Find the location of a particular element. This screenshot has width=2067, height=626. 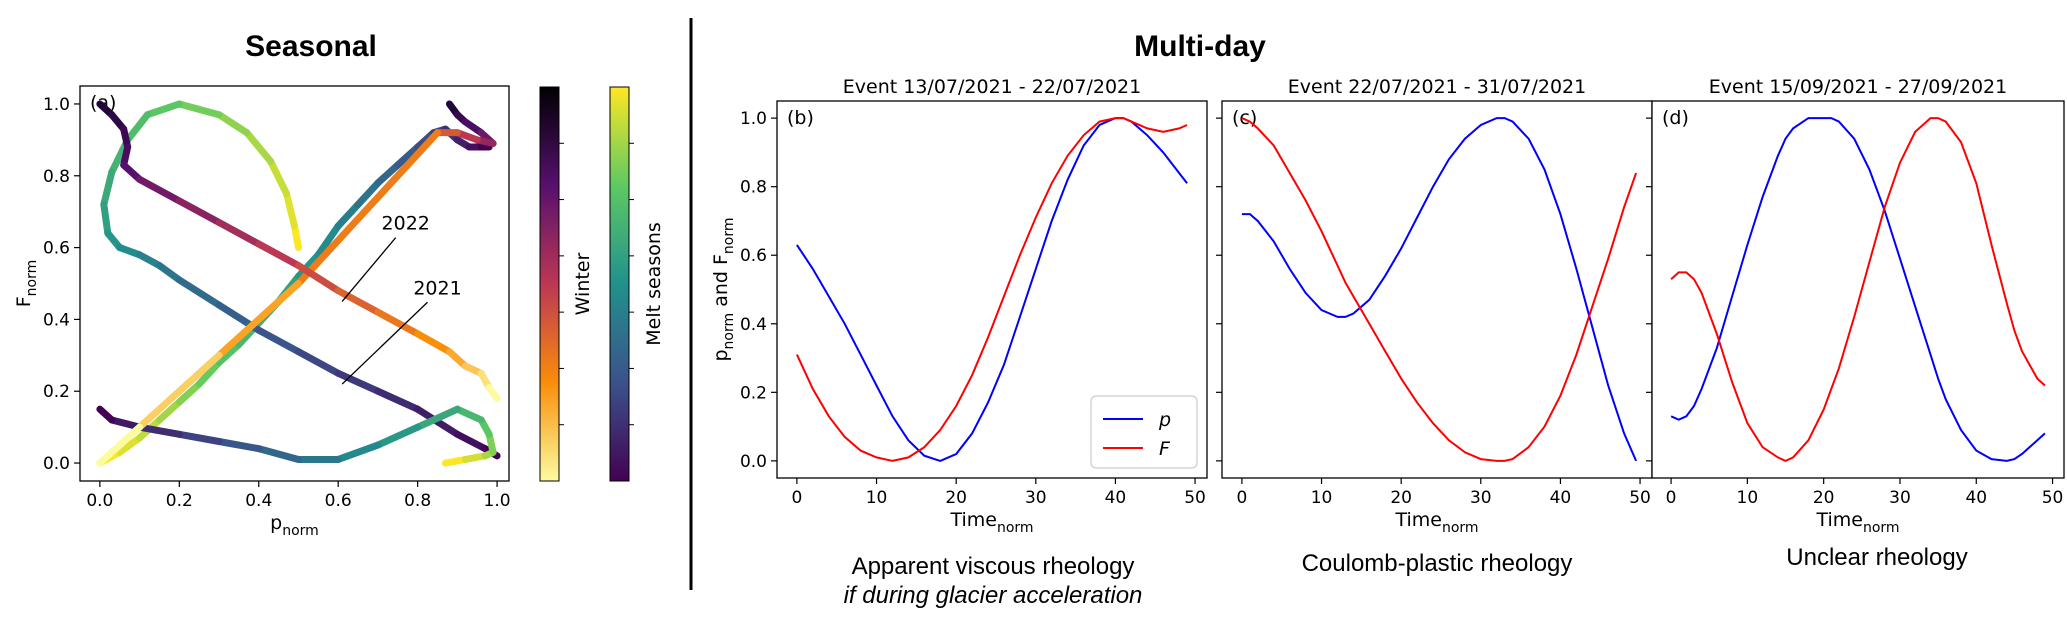

x-tick-label-d: 0 is located at coordinates (1671, 498).